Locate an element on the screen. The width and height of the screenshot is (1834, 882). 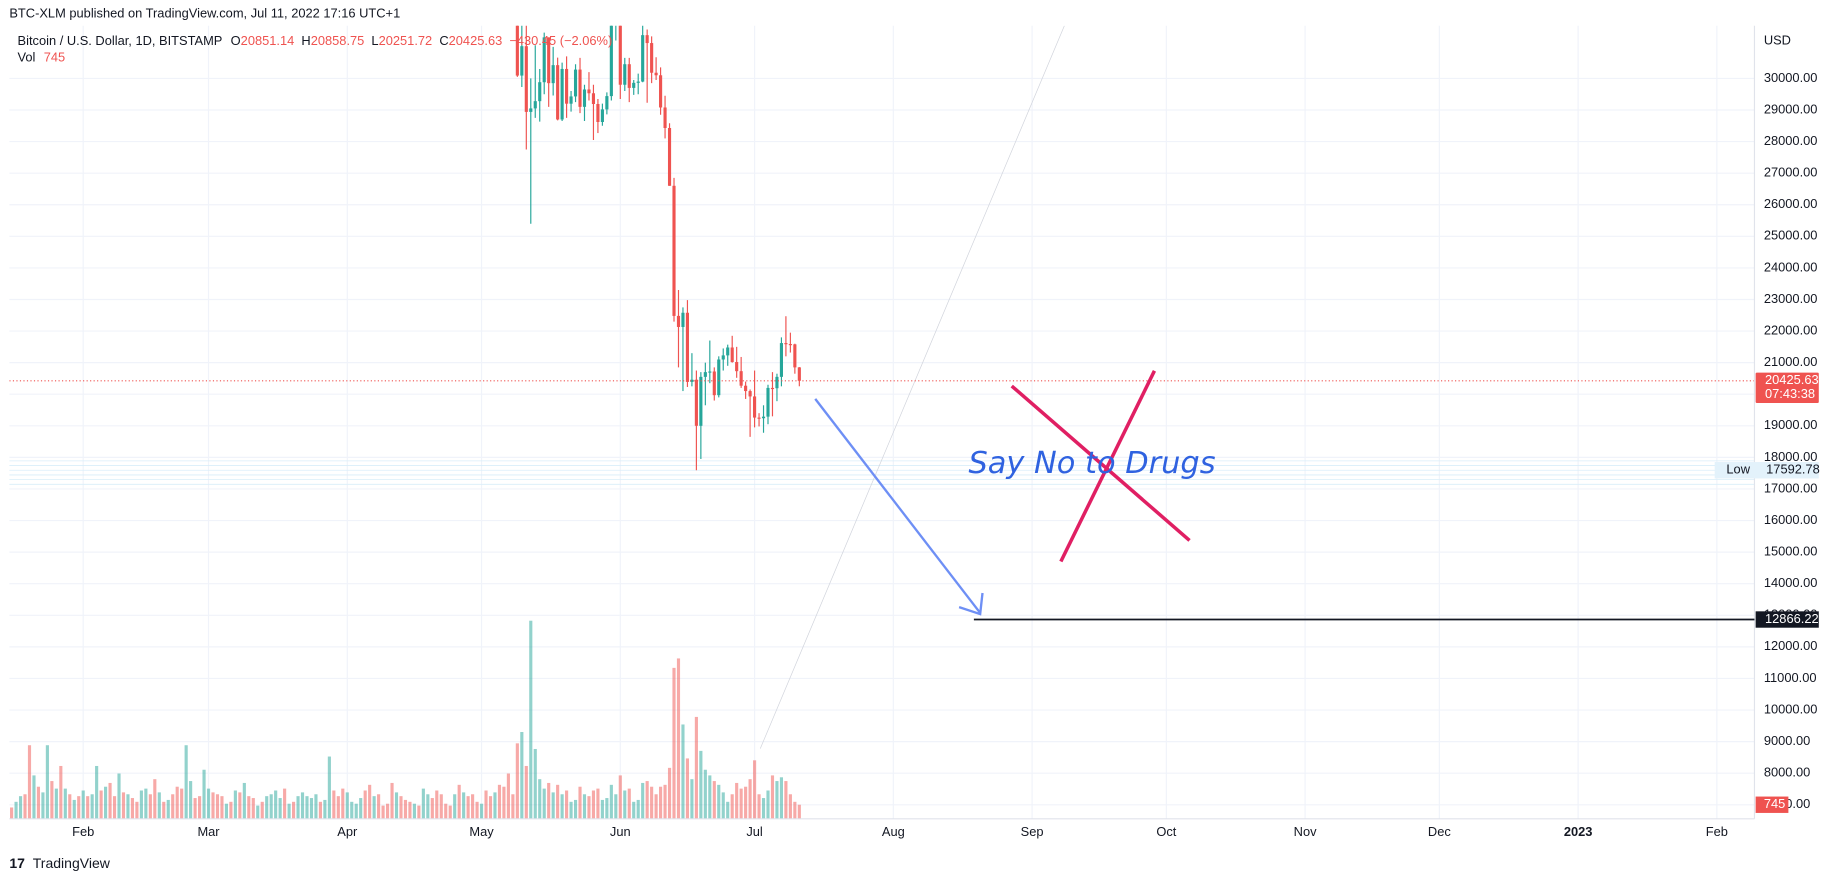
y-tick-label: 12000.00 is located at coordinates (1791, 645).